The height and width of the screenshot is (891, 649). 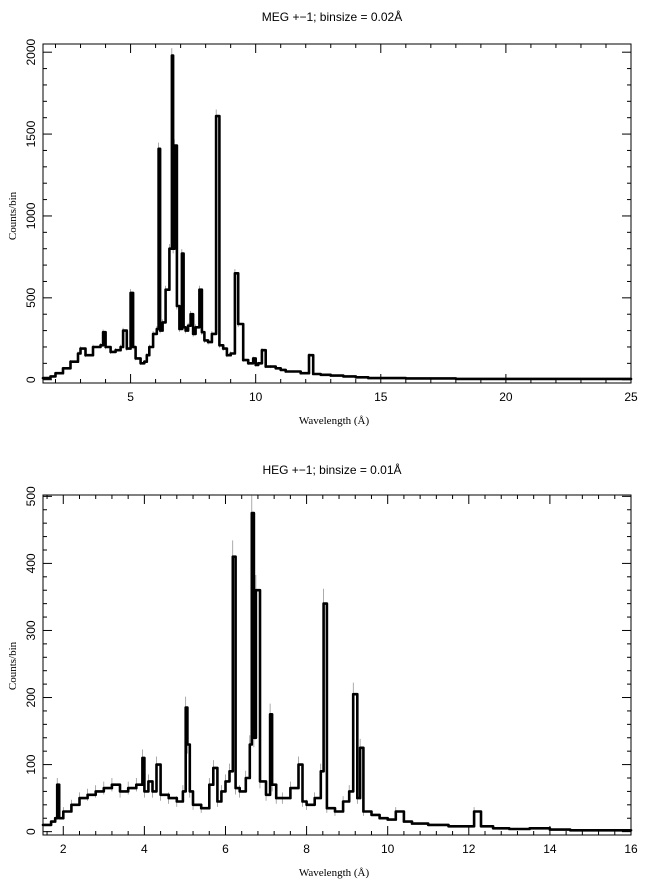 I want to click on y-tick-label: 1000, so click(x=31, y=215).